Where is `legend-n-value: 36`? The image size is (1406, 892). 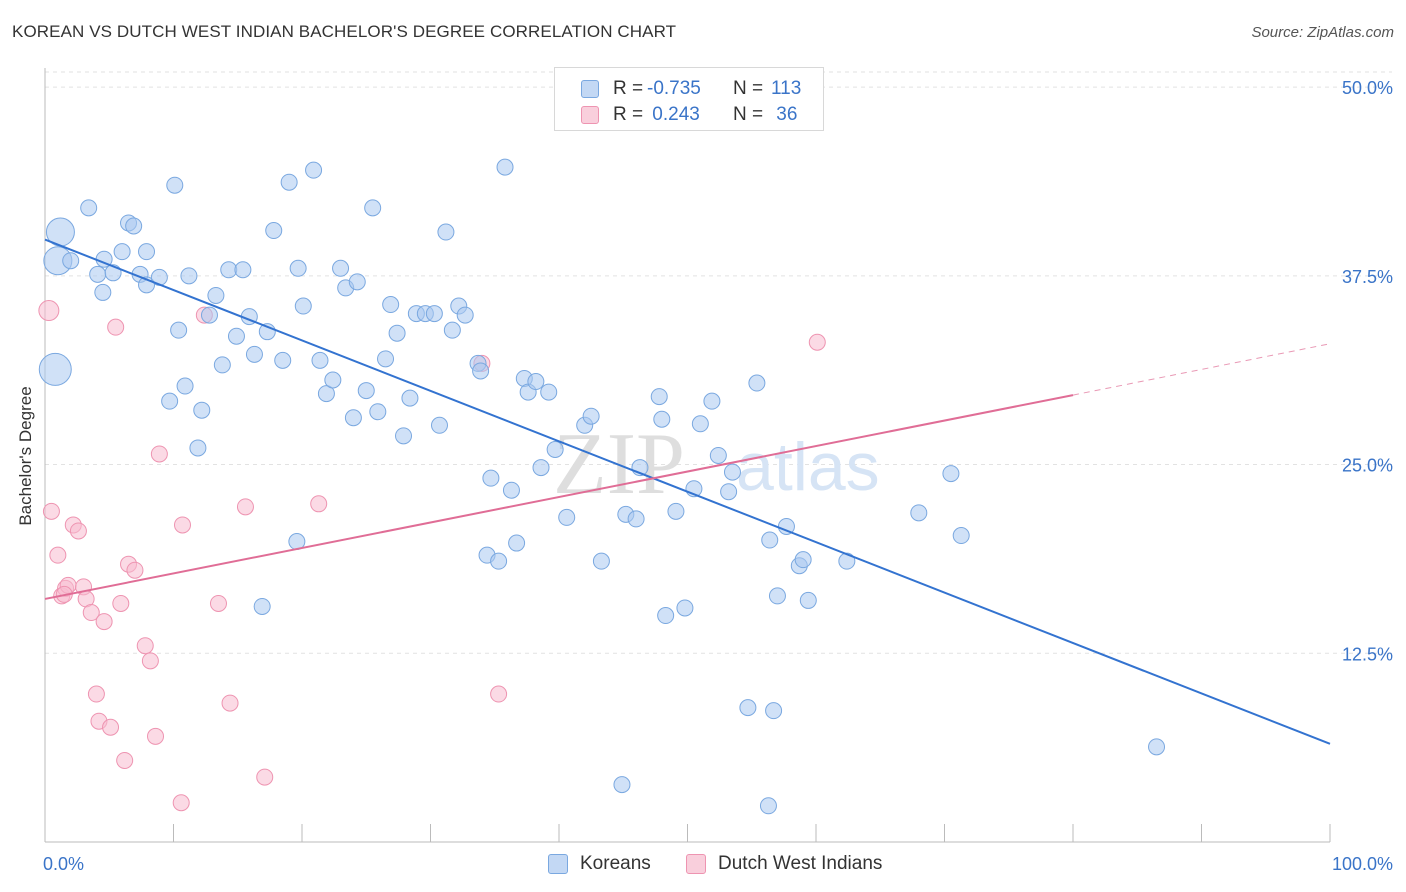 legend-n-value: 36 is located at coordinates (784, 114).